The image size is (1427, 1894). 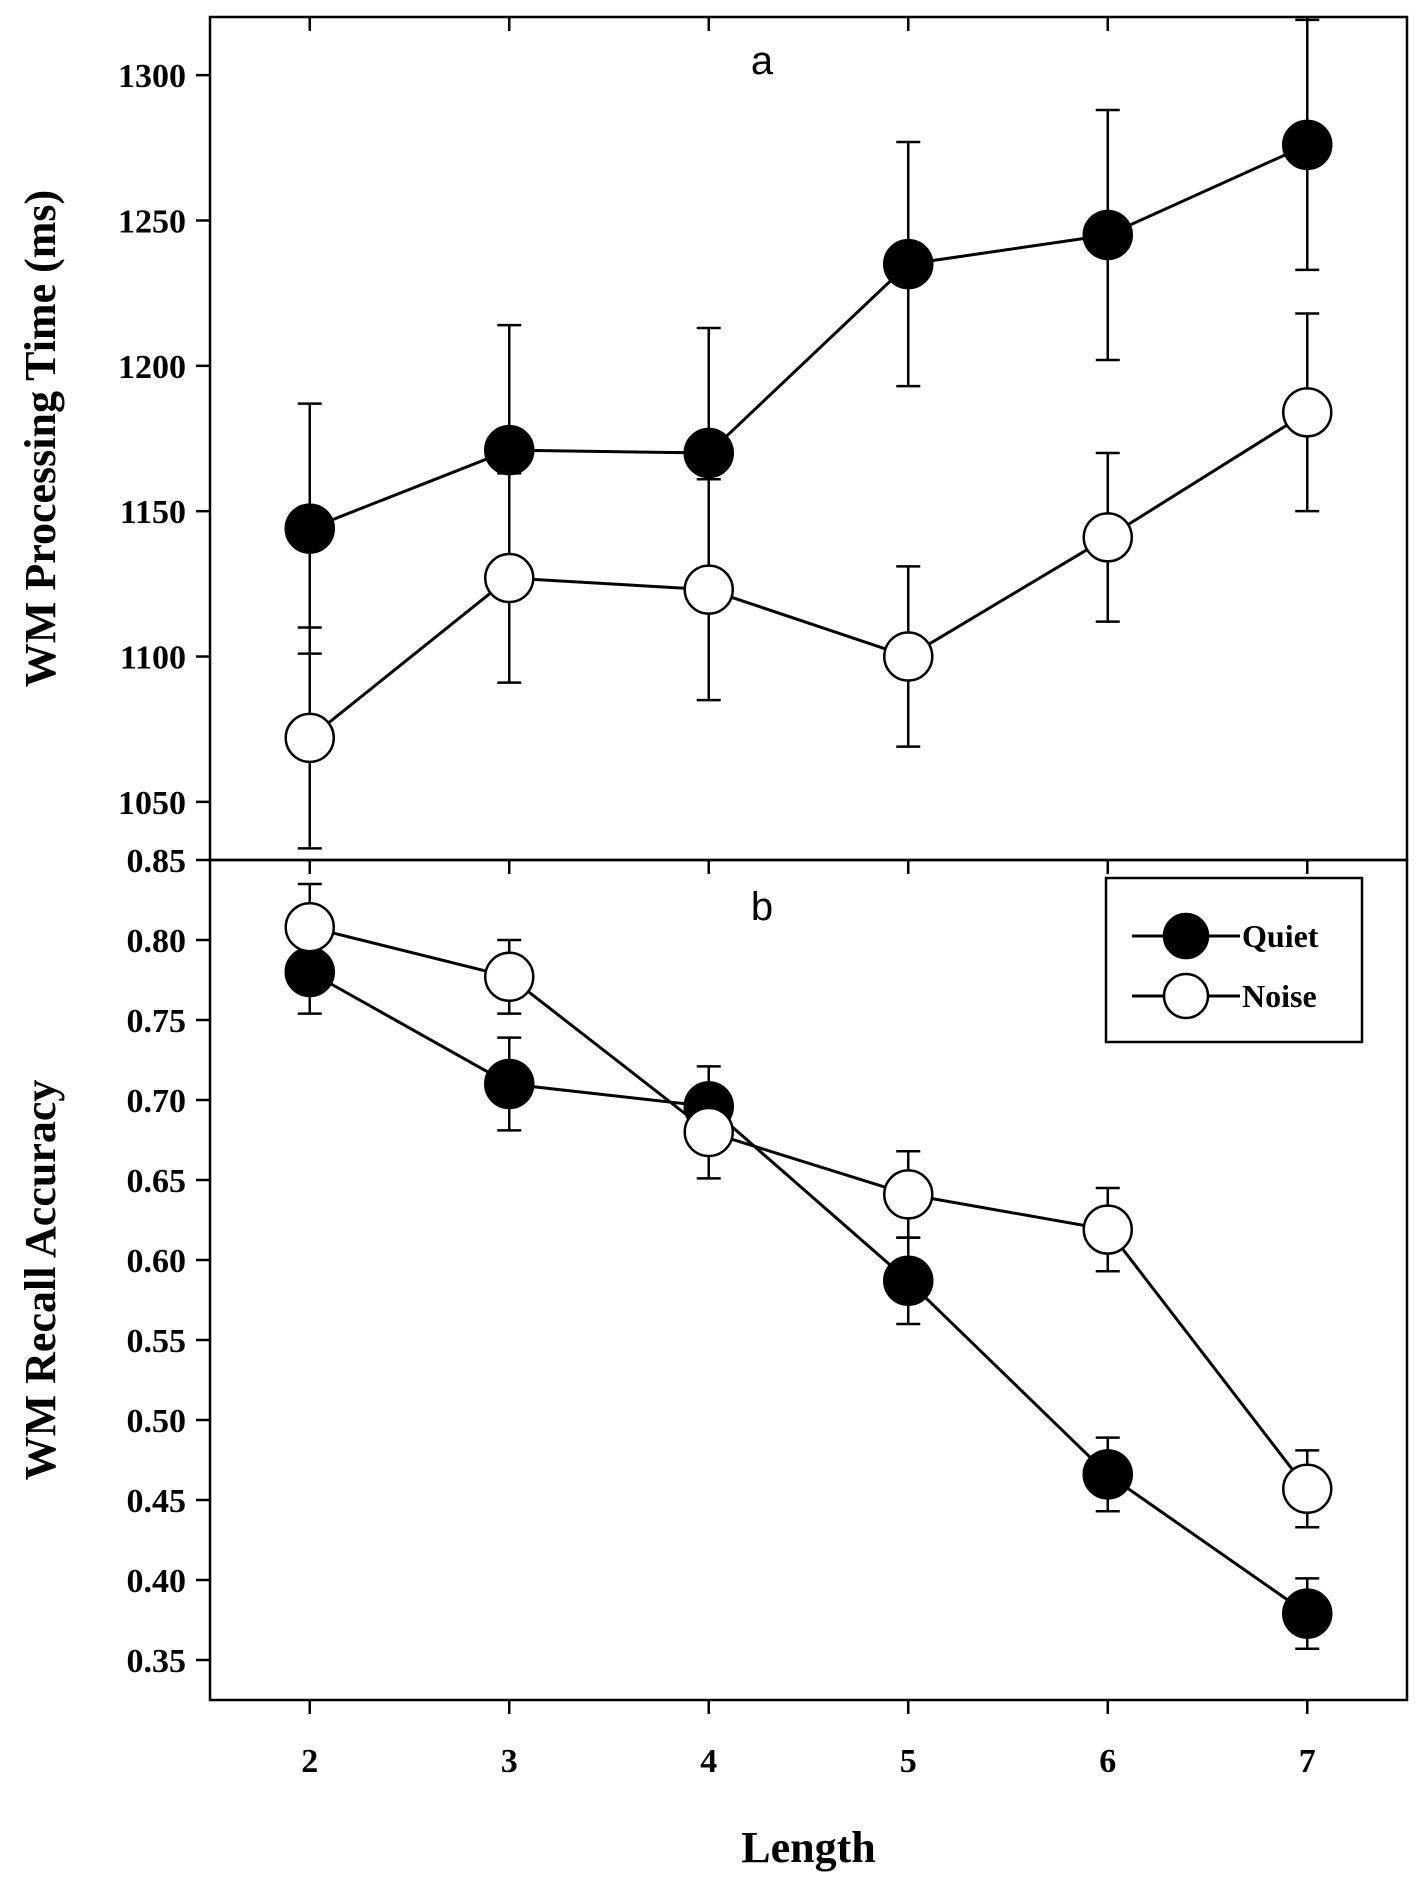 I want to click on series-line-quiet-a, so click(x=808, y=337).